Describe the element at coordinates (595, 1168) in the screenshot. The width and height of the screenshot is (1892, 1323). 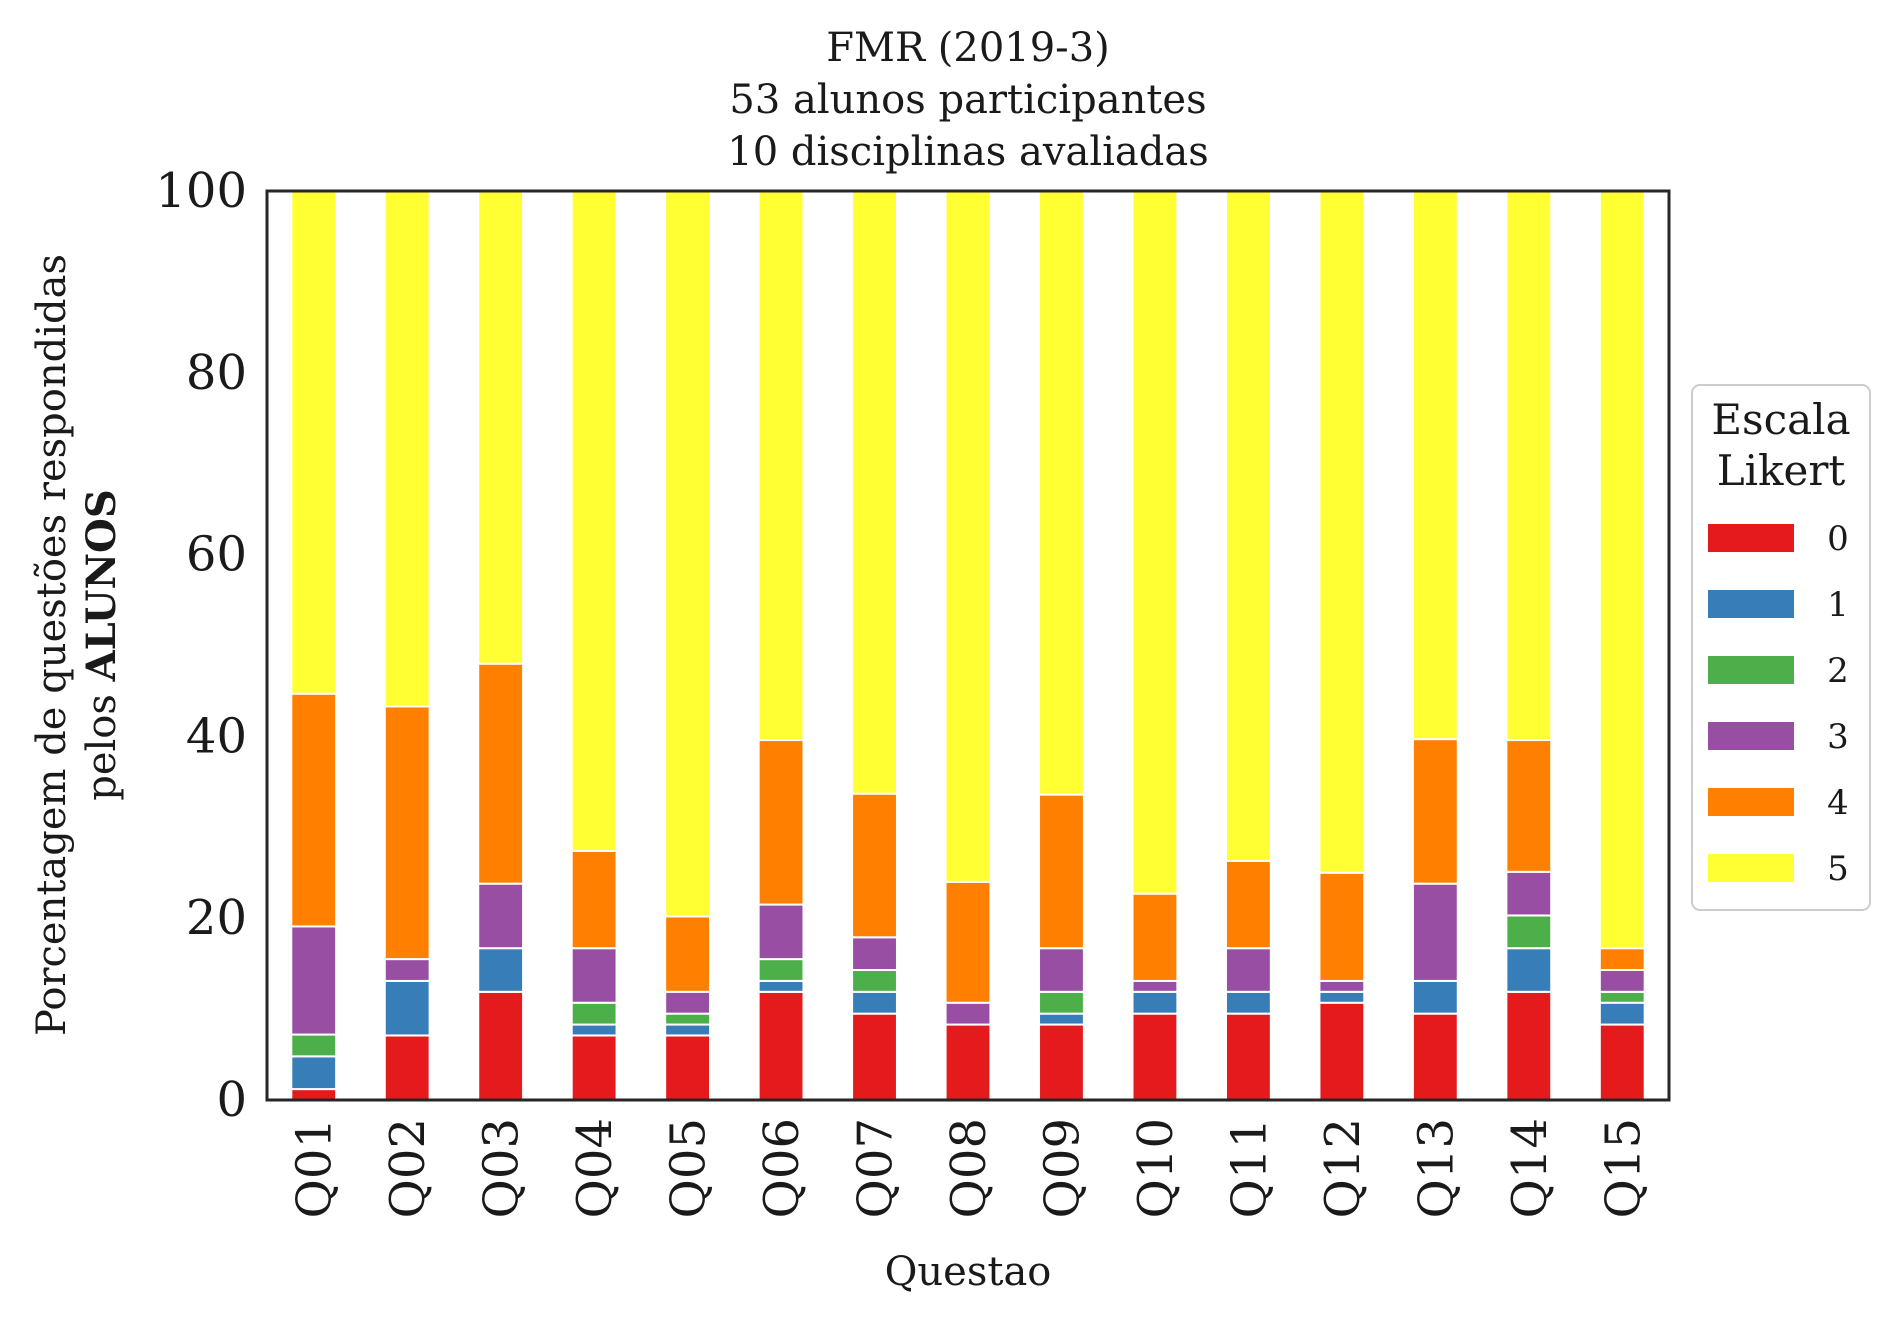
I see `x-tick-label-q04: Q04` at that location.